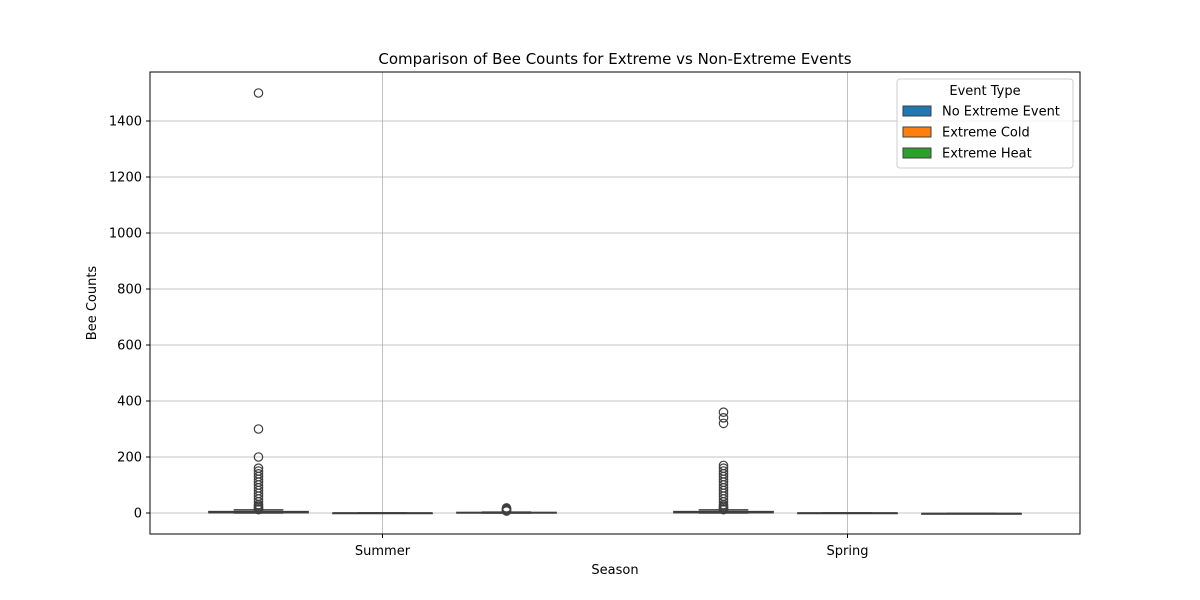 The height and width of the screenshot is (600, 1200). Describe the element at coordinates (125, 122) in the screenshot. I see `y-tick-label: 1400` at that location.